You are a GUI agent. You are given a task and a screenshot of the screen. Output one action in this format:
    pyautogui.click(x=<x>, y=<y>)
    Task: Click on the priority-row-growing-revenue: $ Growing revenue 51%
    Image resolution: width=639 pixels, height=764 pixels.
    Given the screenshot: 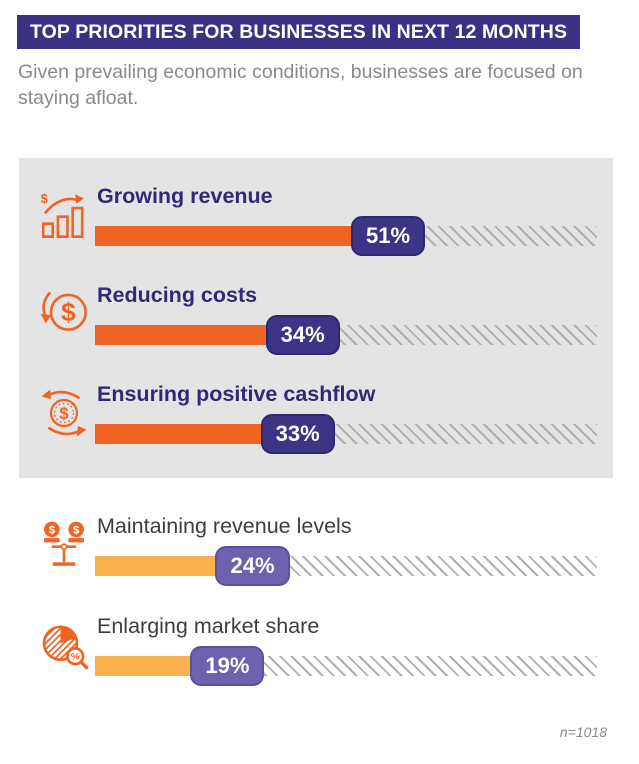 What is the action you would take?
    pyautogui.click(x=315, y=220)
    